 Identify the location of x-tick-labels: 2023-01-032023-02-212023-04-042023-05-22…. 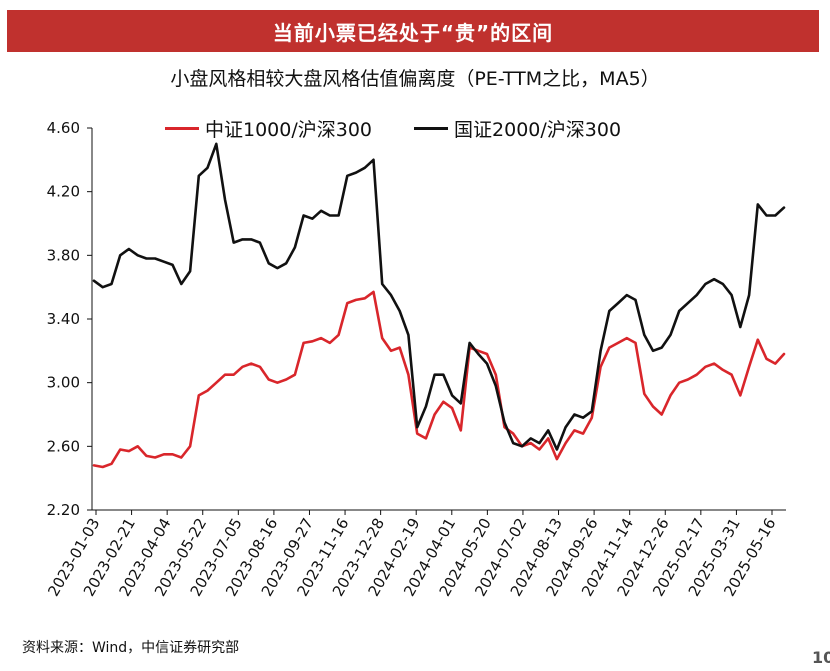
(411, 555).